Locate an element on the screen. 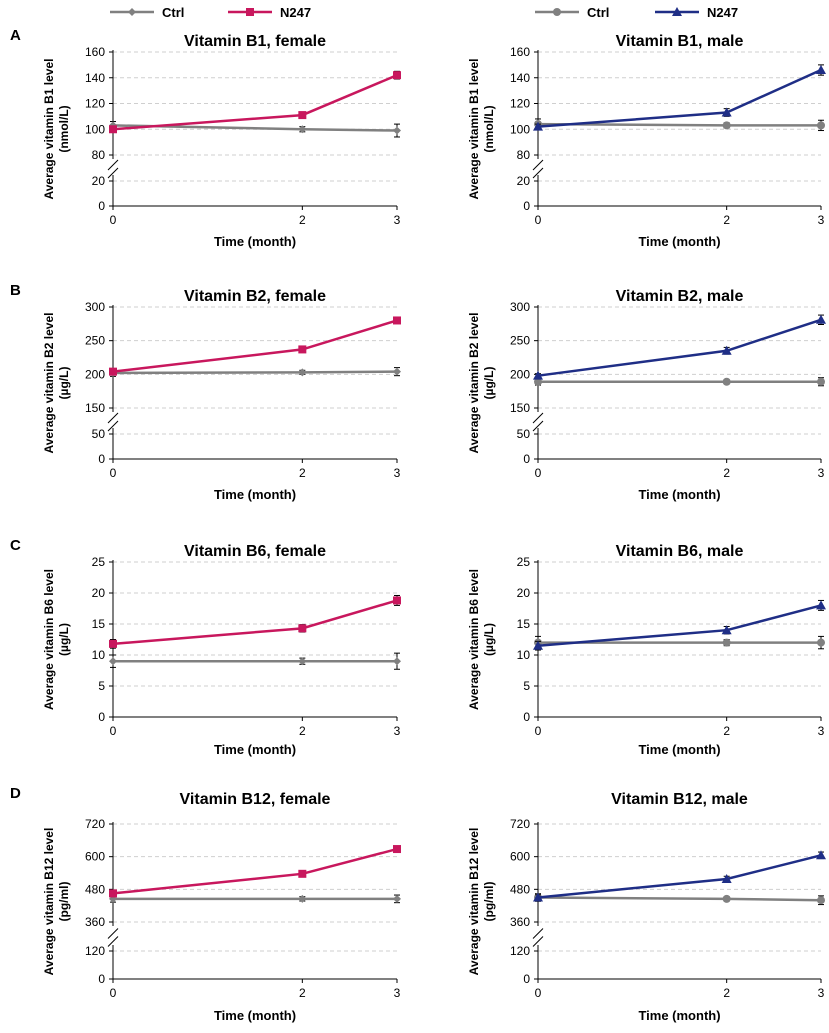  chart-title: Vitamin B12, female is located at coordinates (255, 799).